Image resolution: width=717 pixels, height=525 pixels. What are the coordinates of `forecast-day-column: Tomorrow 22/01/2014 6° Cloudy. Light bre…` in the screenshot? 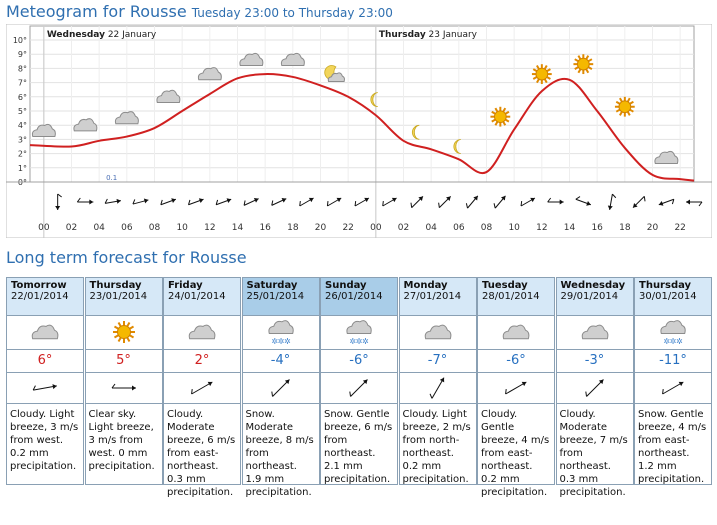 It's located at (45, 381).